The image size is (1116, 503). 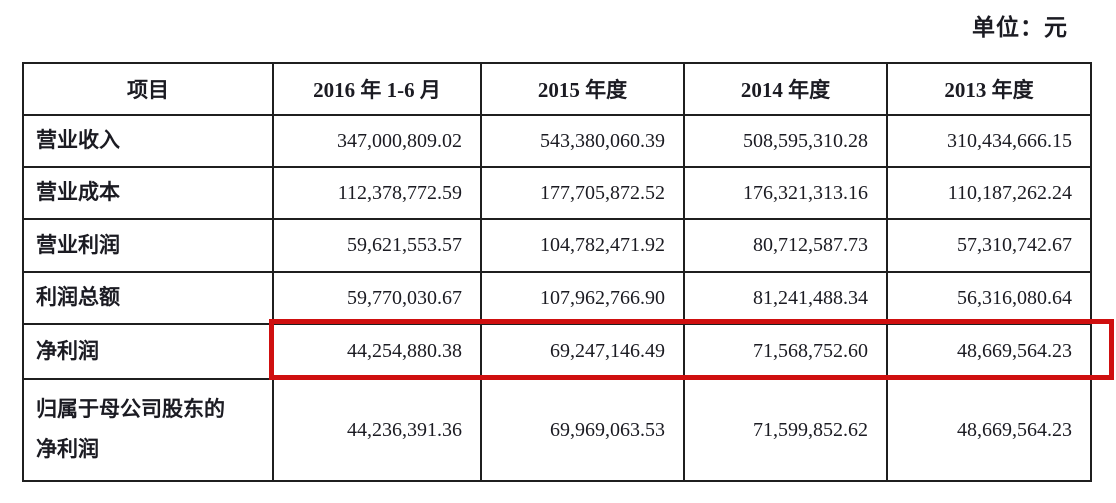 What do you see at coordinates (582, 89) in the screenshot?
I see `header-2015: 2015 年度` at bounding box center [582, 89].